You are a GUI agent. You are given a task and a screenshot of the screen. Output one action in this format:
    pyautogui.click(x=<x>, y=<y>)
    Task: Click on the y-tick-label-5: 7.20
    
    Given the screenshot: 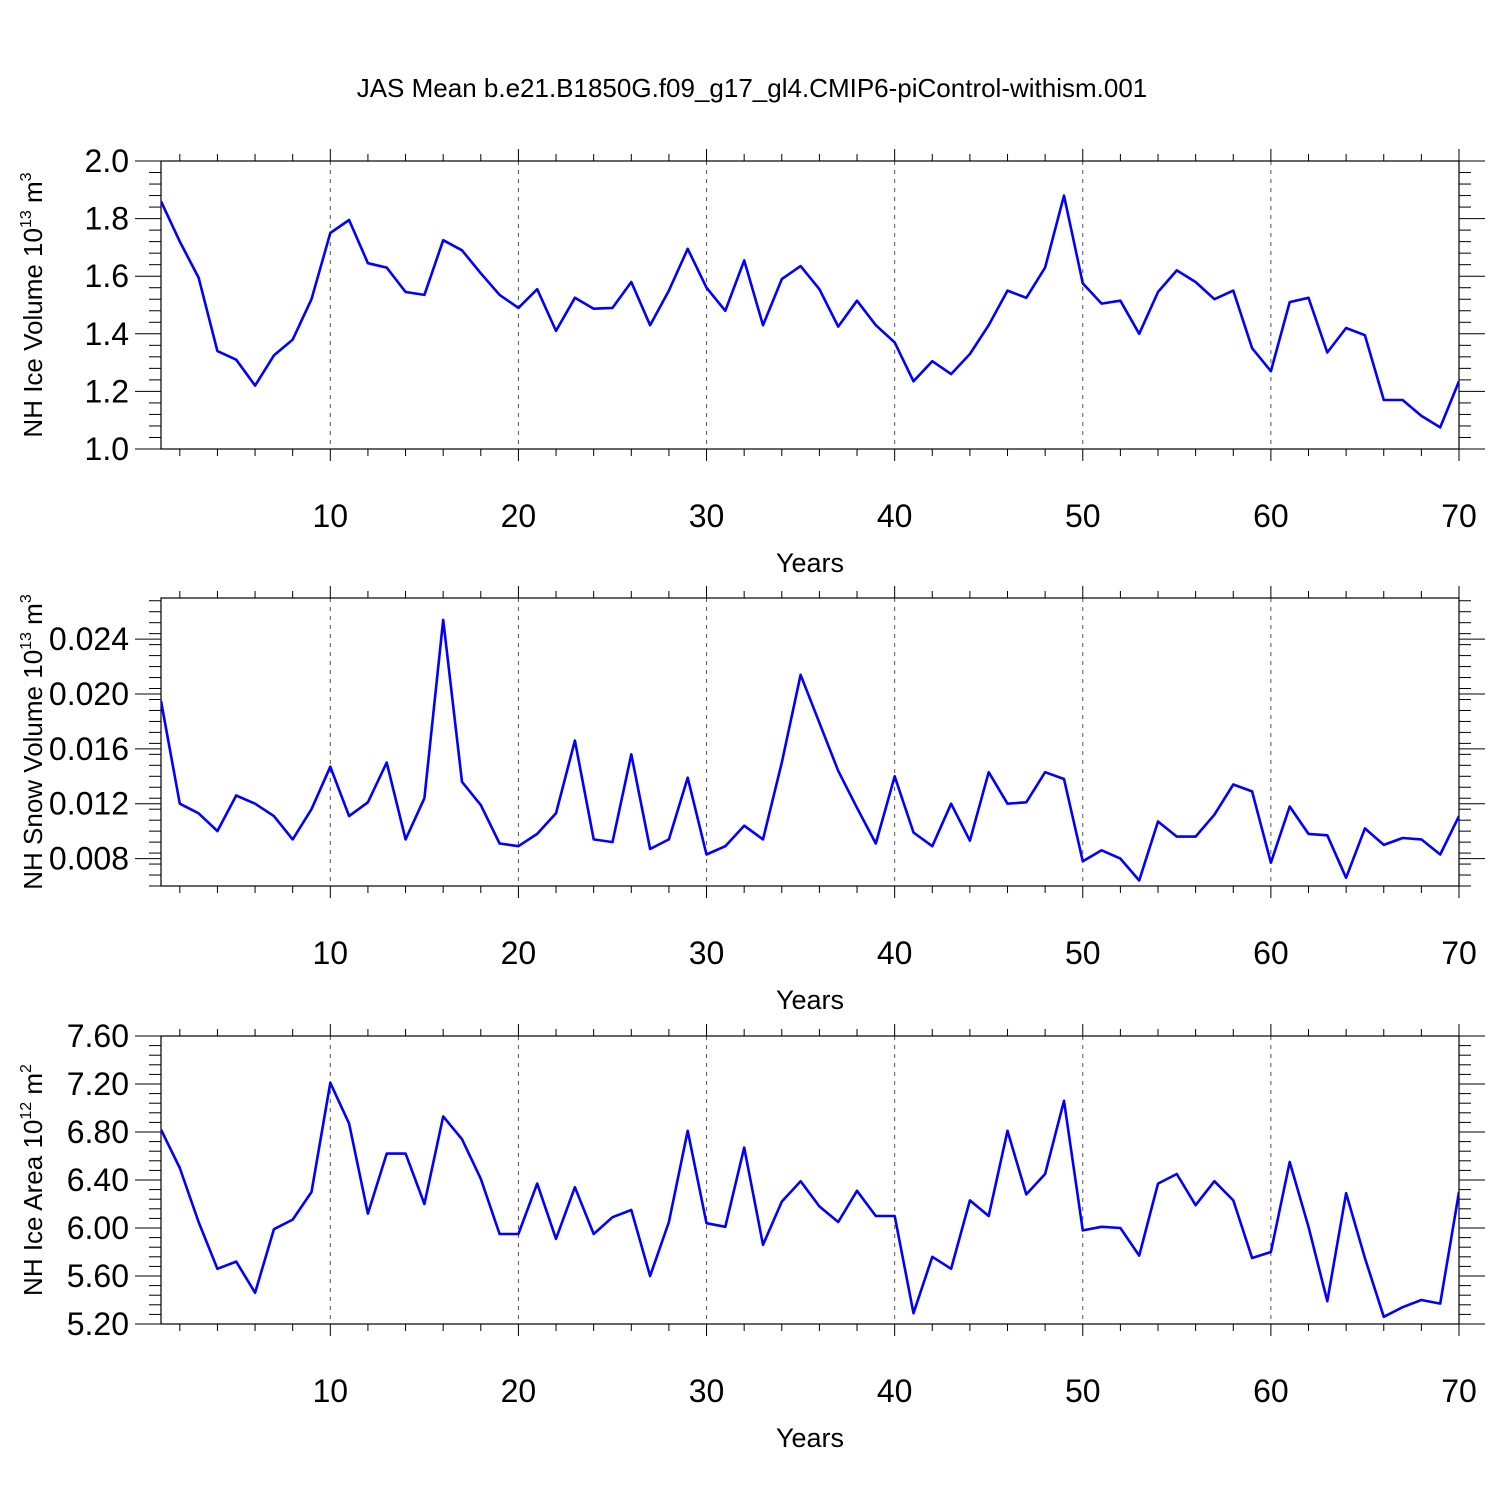 What is the action you would take?
    pyautogui.click(x=98, y=1084)
    